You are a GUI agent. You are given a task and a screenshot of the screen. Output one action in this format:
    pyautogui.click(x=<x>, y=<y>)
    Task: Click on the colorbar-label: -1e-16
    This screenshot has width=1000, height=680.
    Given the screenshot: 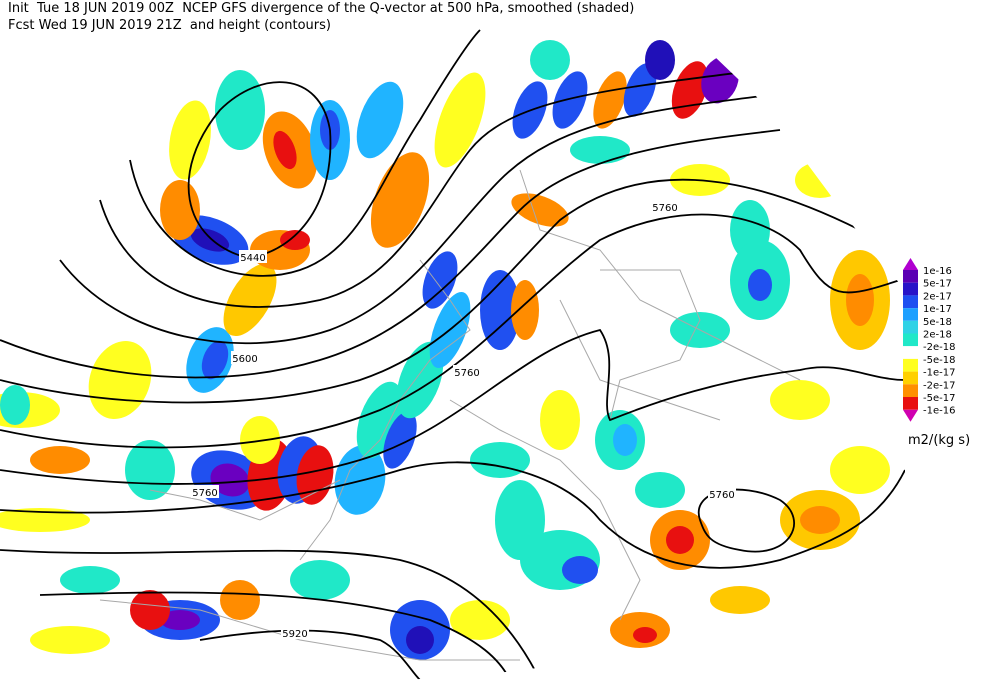 What is the action you would take?
    pyautogui.click(x=939, y=411)
    